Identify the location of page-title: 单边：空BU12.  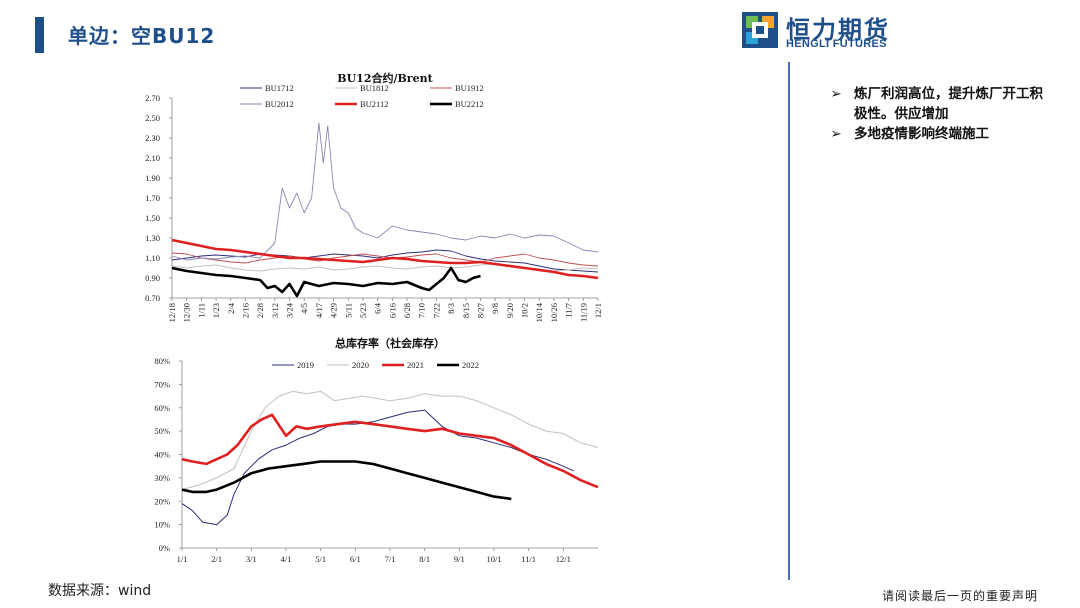
(142, 36).